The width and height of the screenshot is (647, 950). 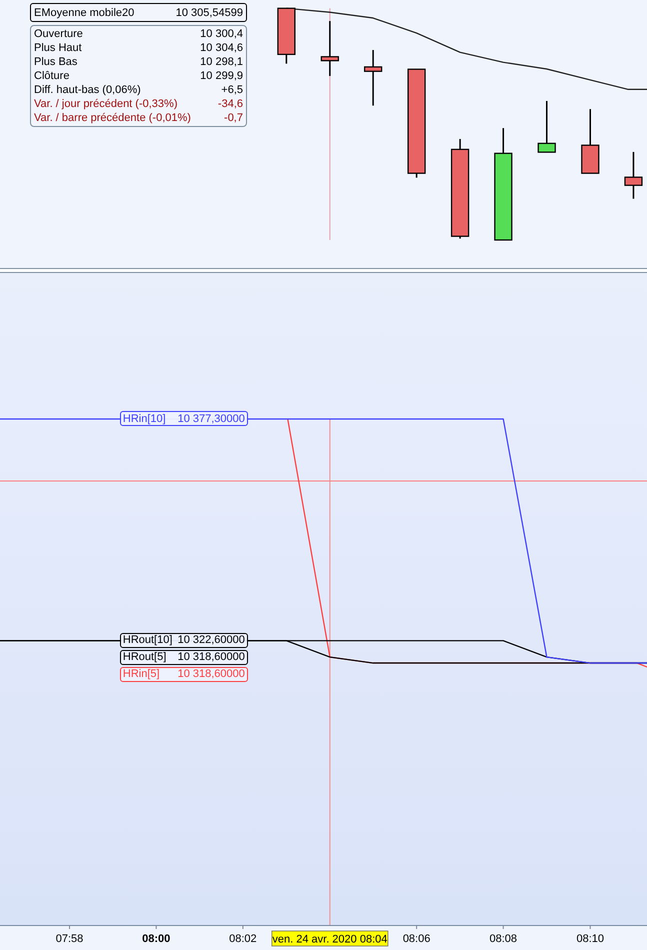 What do you see at coordinates (70, 939) in the screenshot?
I see `x-tick-label: 07:58` at bounding box center [70, 939].